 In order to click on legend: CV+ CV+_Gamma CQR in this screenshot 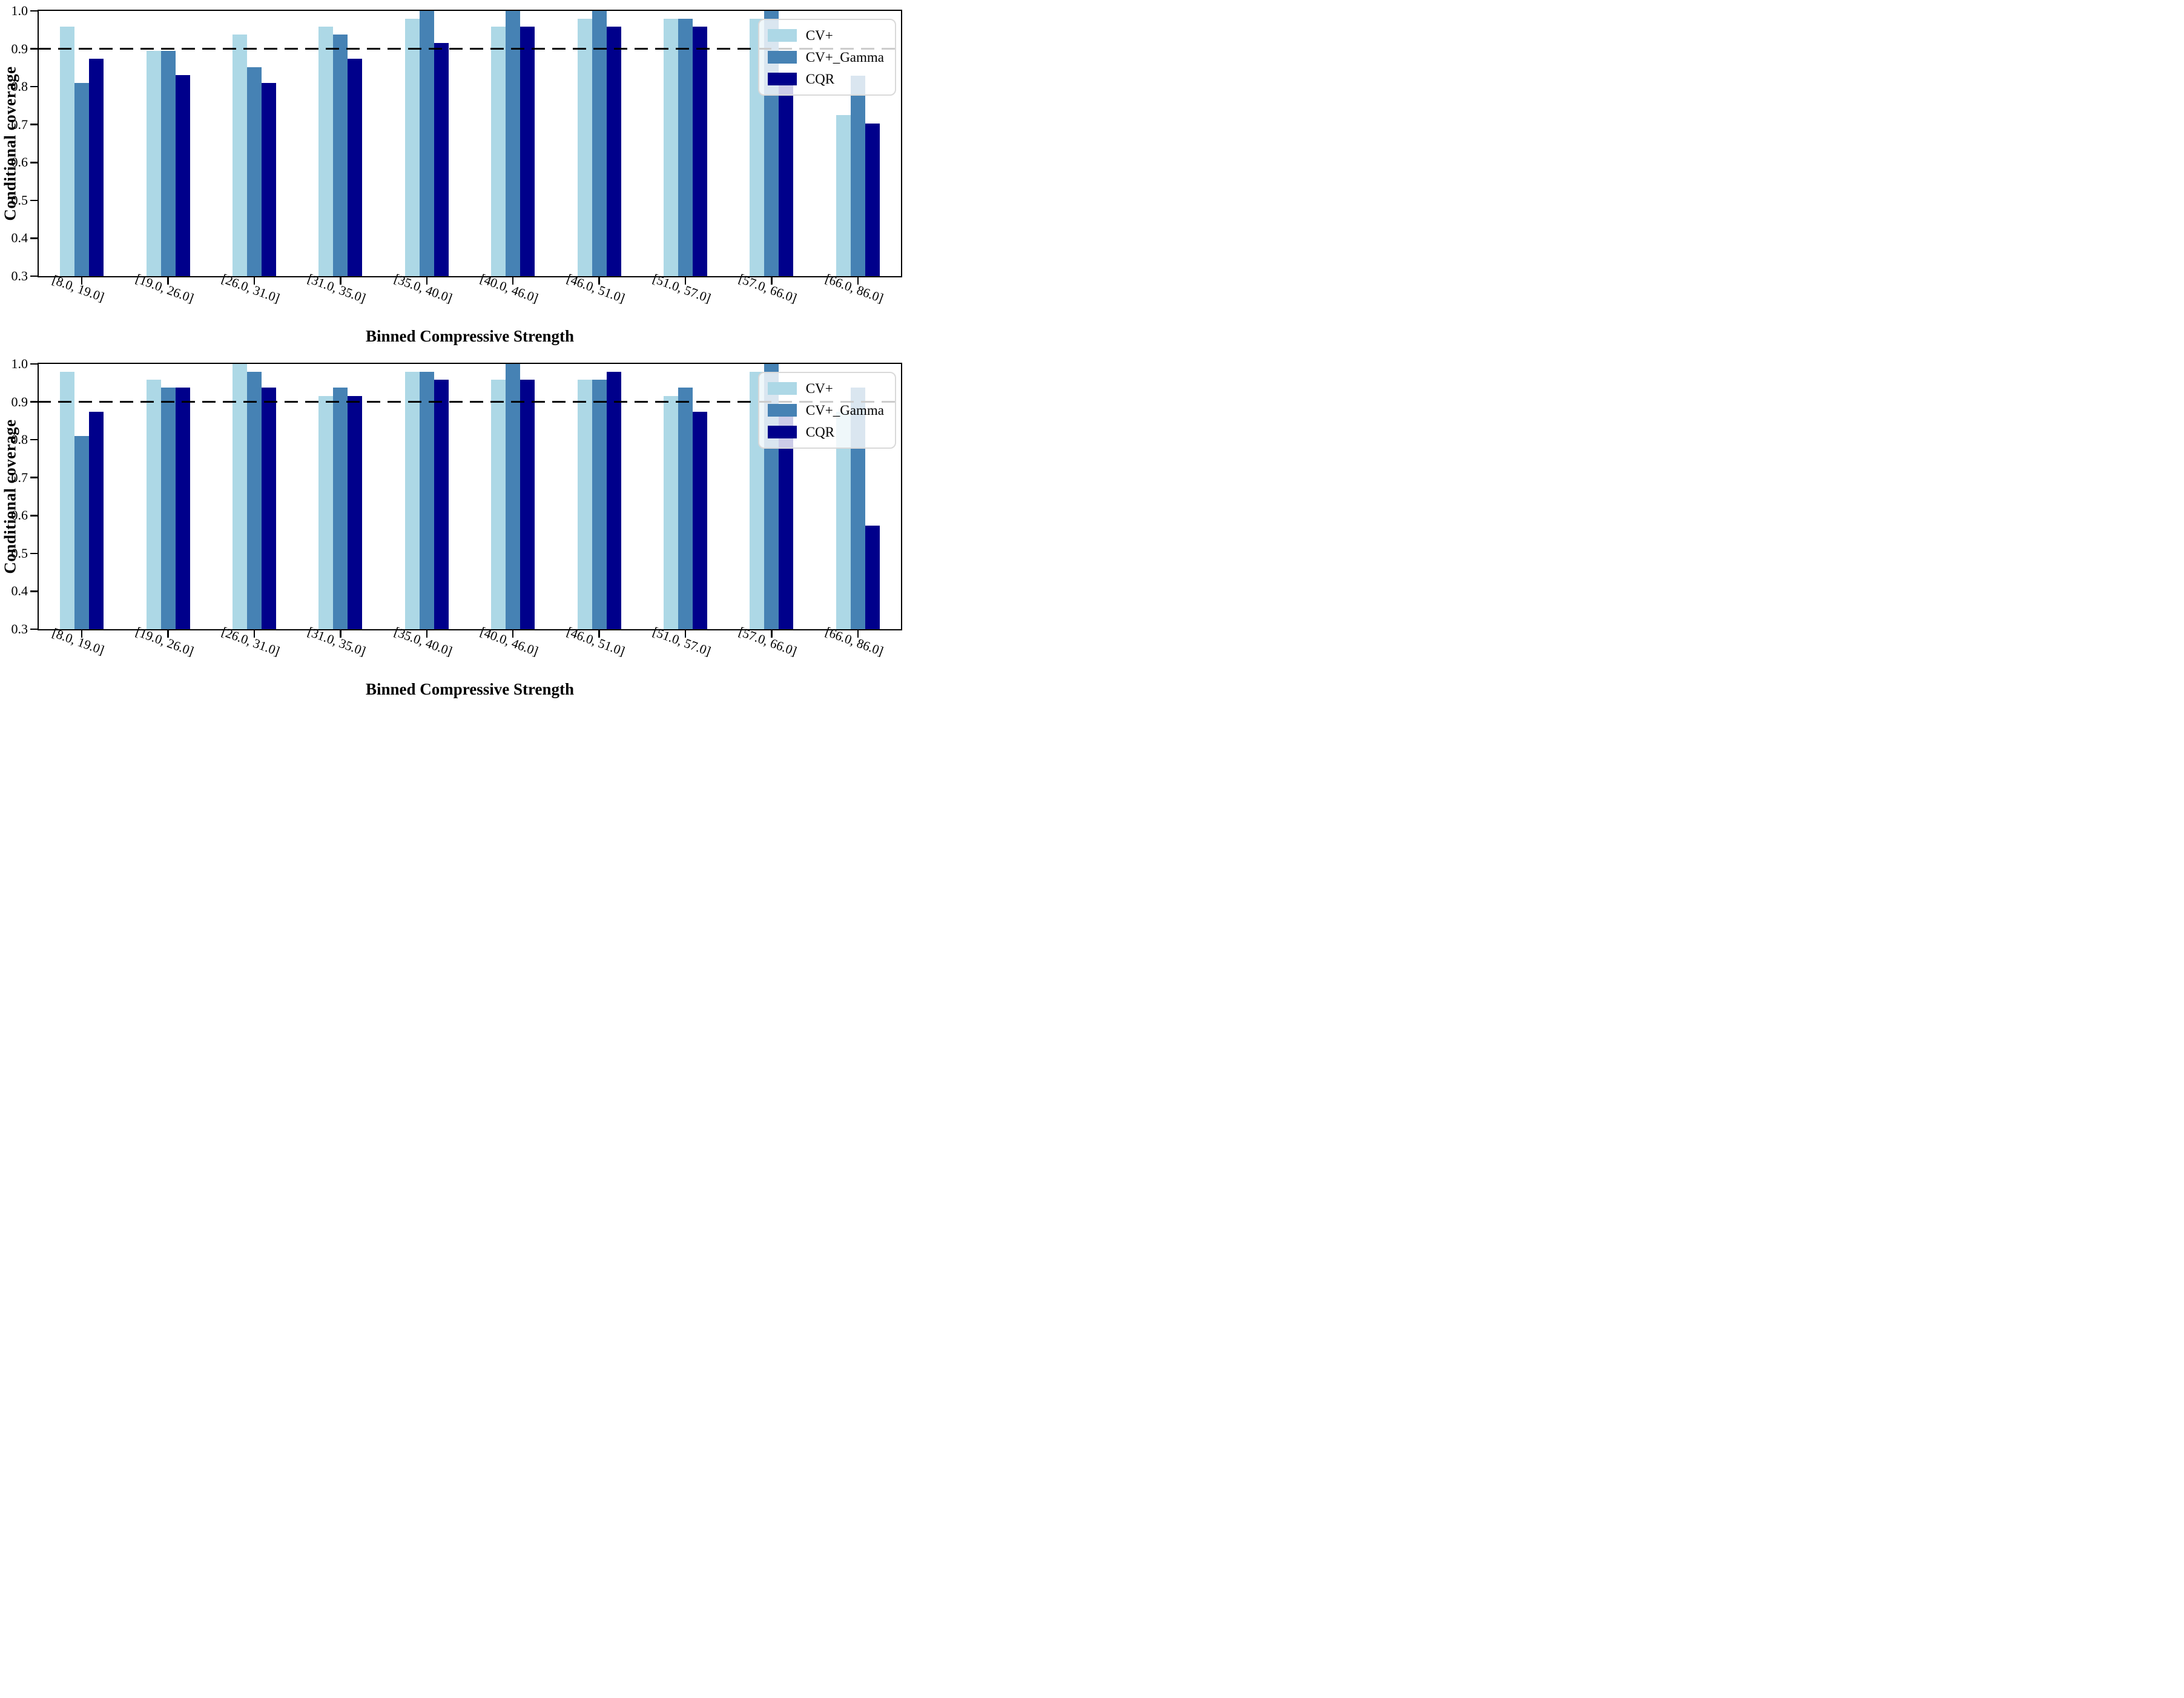, I will do `click(826, 411)`.